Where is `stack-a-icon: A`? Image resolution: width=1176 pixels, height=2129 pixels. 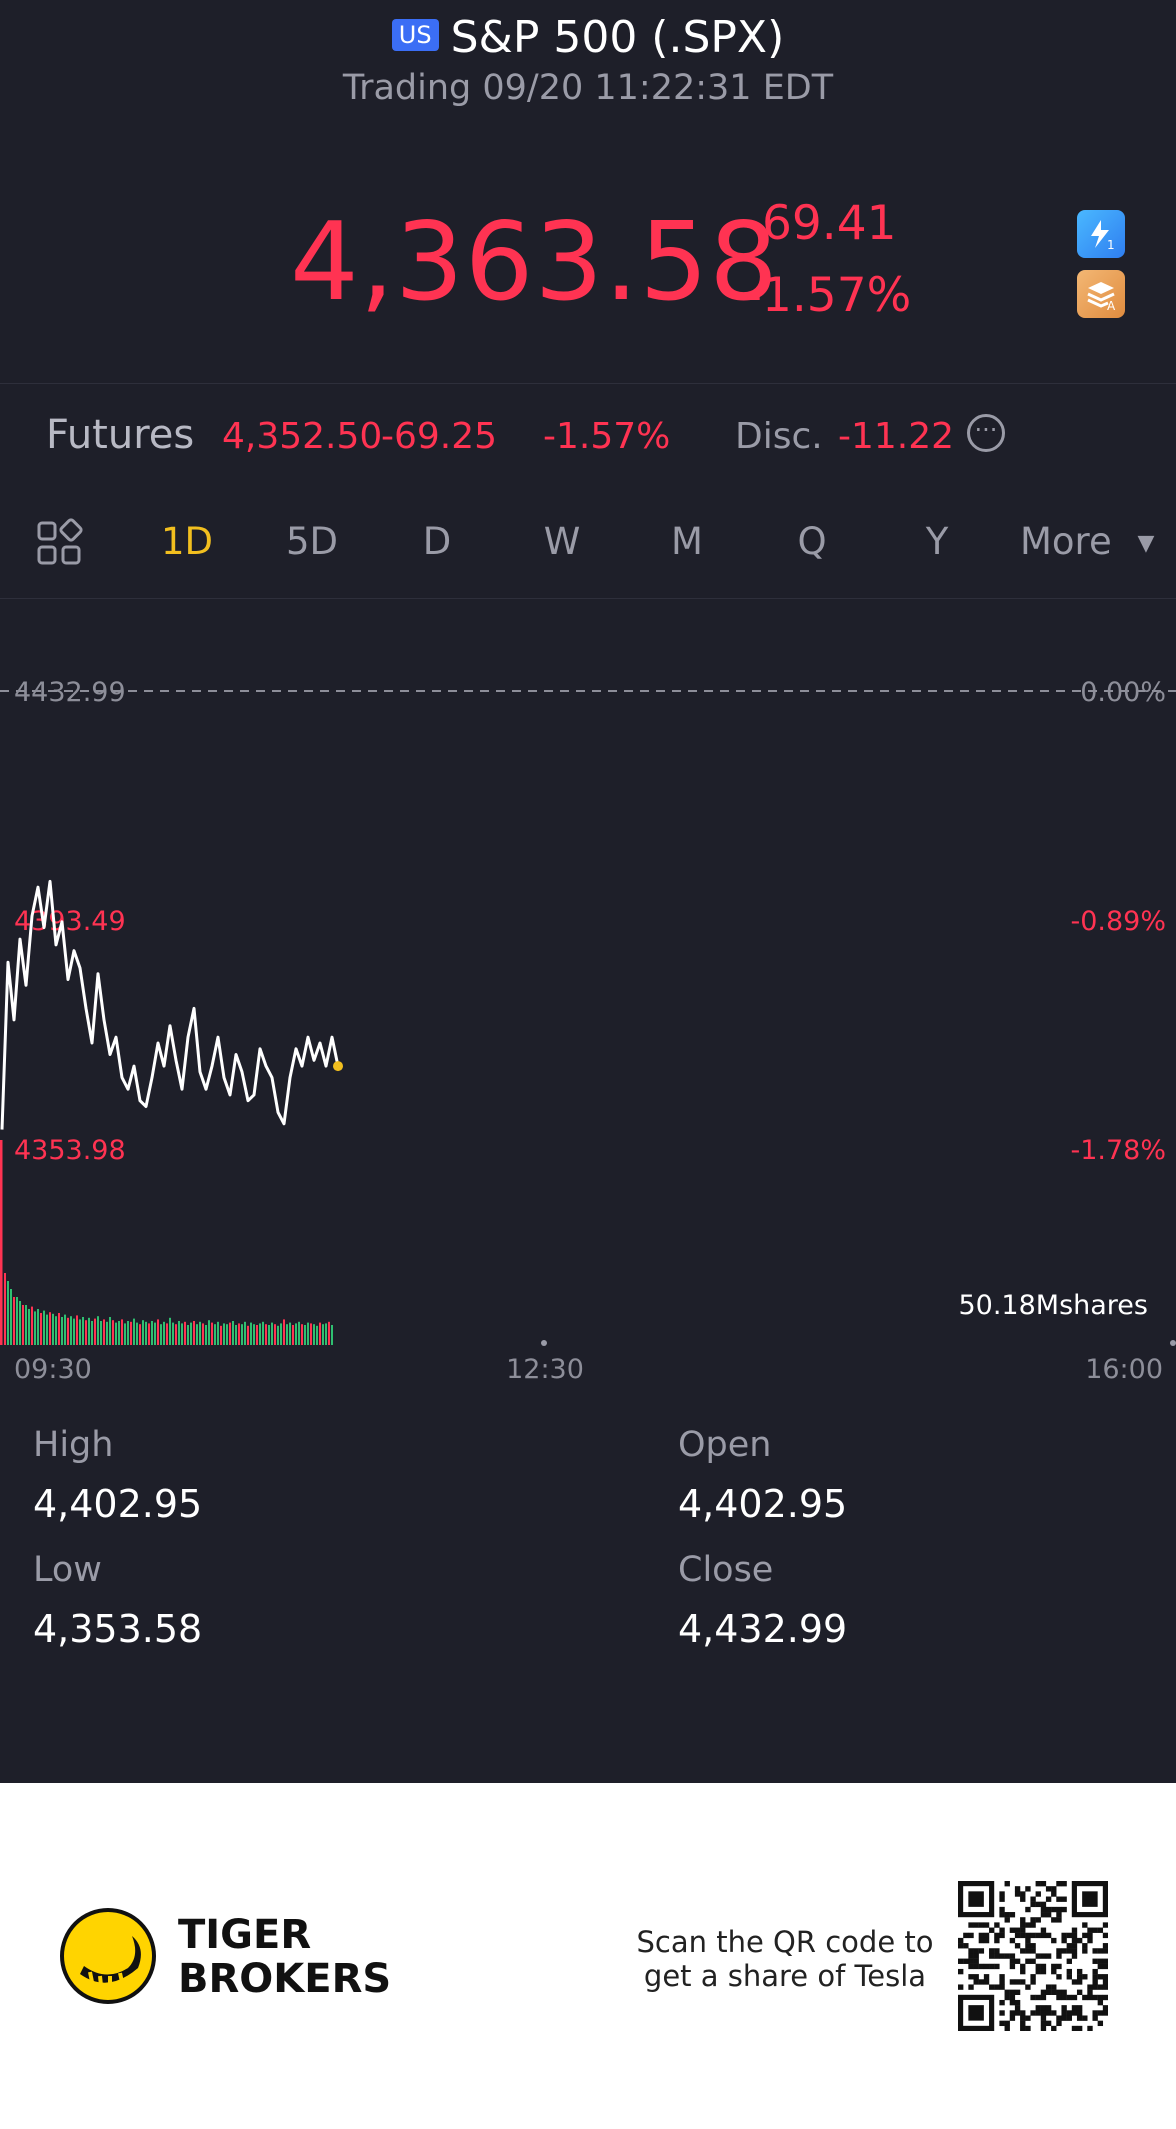 stack-a-icon: A is located at coordinates (1101, 294).